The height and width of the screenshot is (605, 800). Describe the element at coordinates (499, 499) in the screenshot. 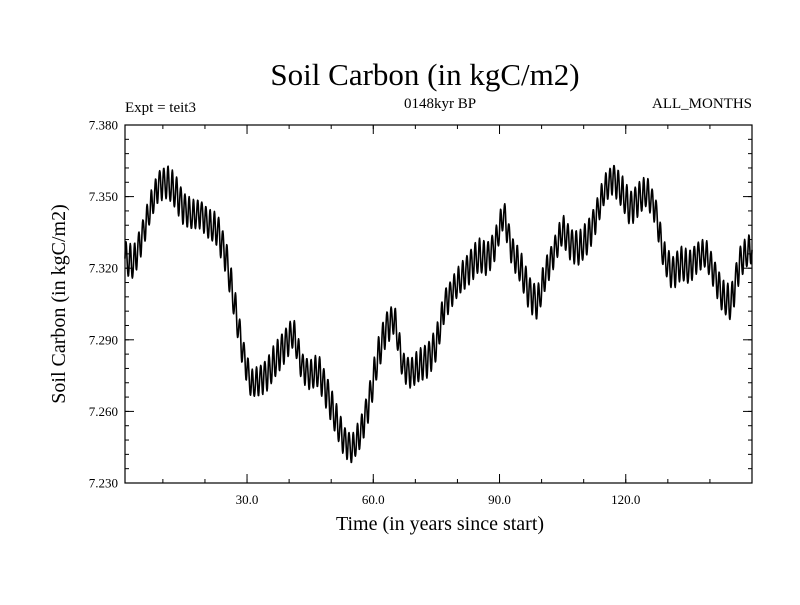

I see `x-tick-label: 90.0` at that location.